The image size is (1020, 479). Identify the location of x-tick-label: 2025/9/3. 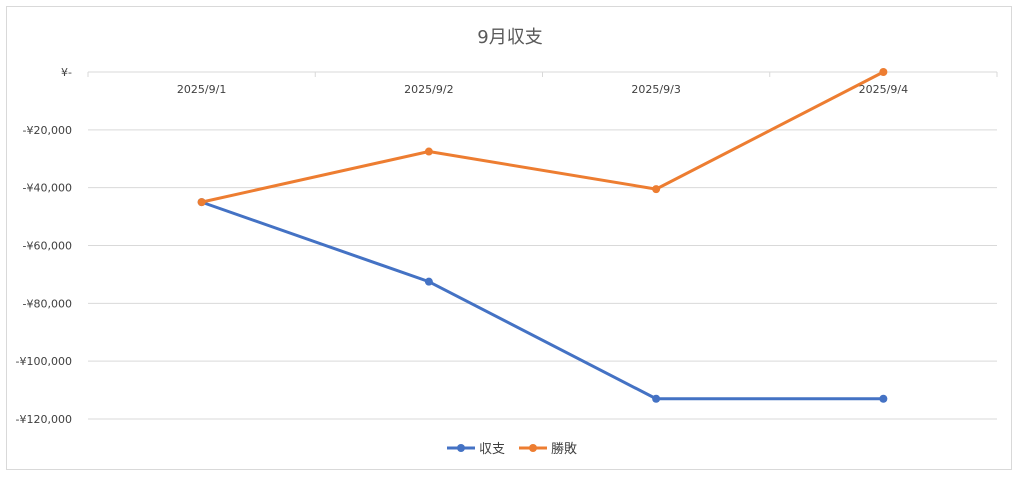
(655, 89).